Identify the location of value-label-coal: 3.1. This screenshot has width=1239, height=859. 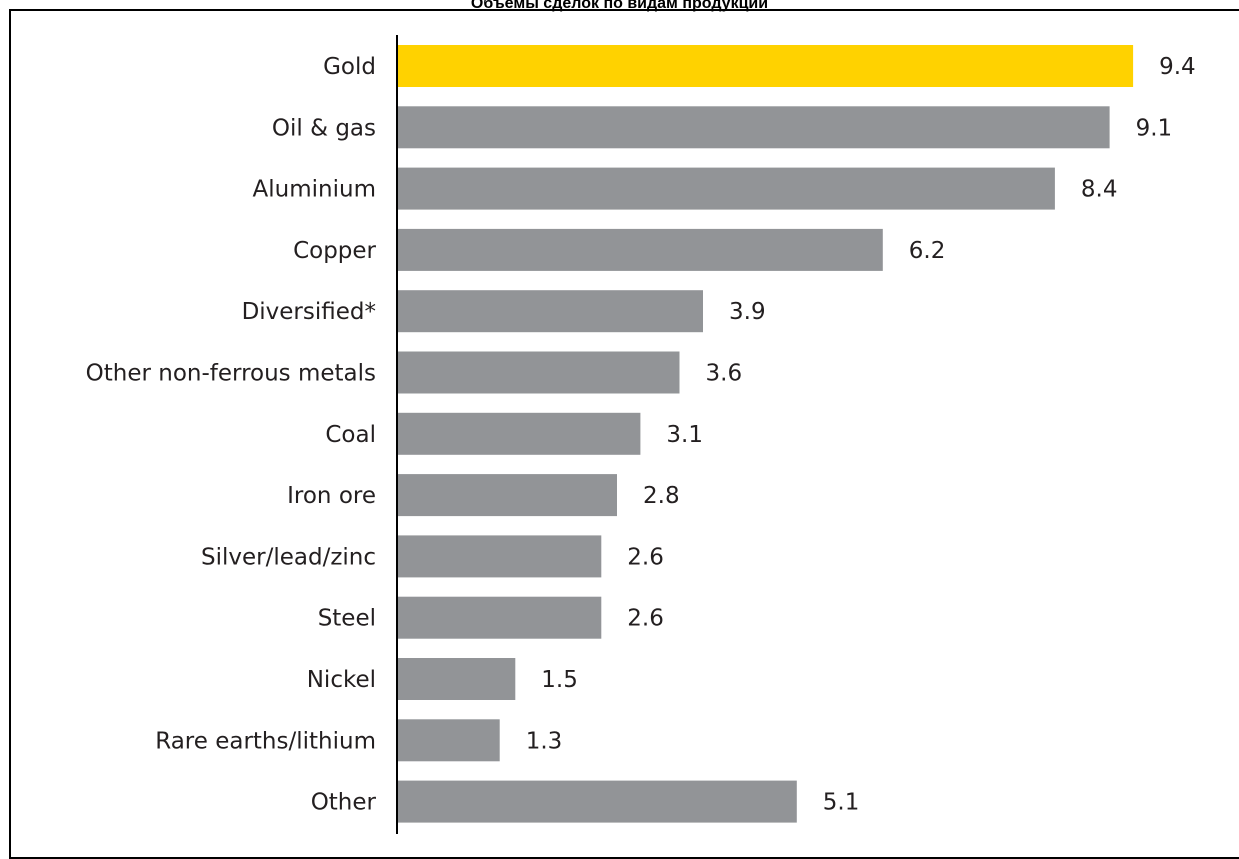
(684, 435).